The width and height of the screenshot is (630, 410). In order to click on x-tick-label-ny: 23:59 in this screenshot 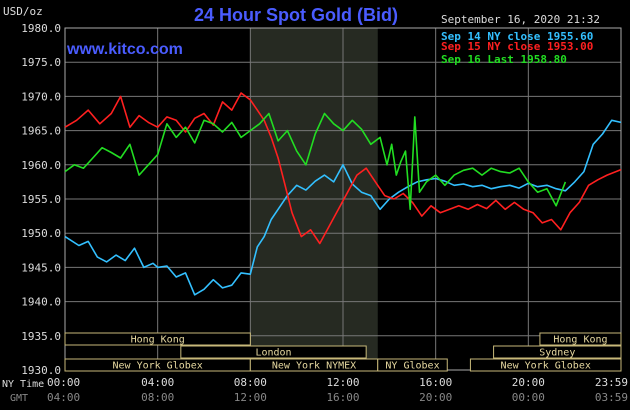, I will do `click(611, 382)`.